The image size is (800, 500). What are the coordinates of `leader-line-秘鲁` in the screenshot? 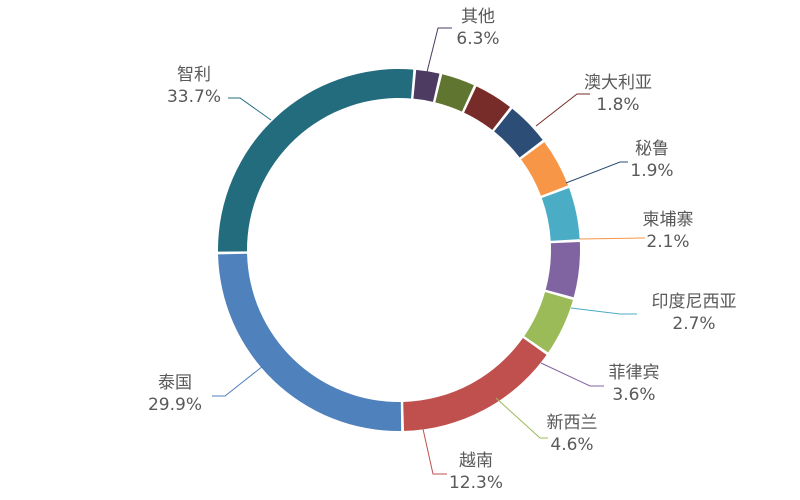 It's located at (596, 172).